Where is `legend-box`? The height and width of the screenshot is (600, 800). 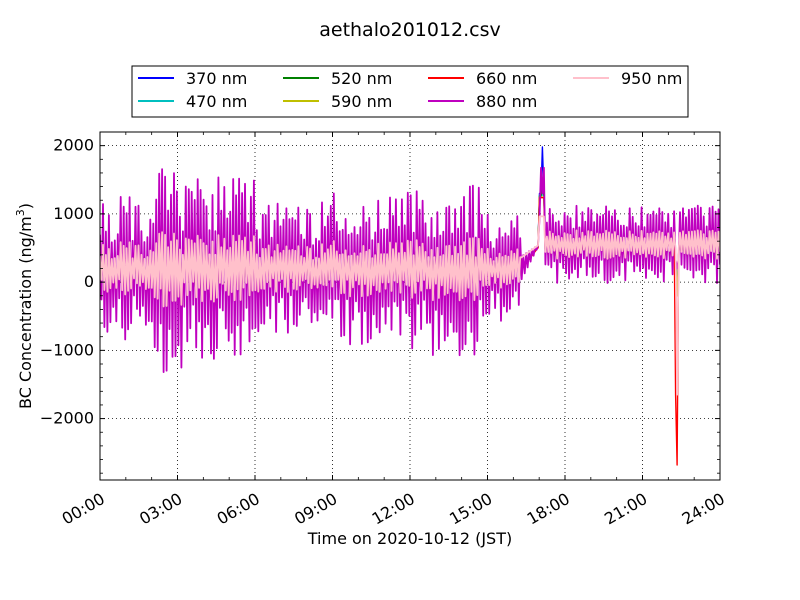
legend-box is located at coordinates (410, 91).